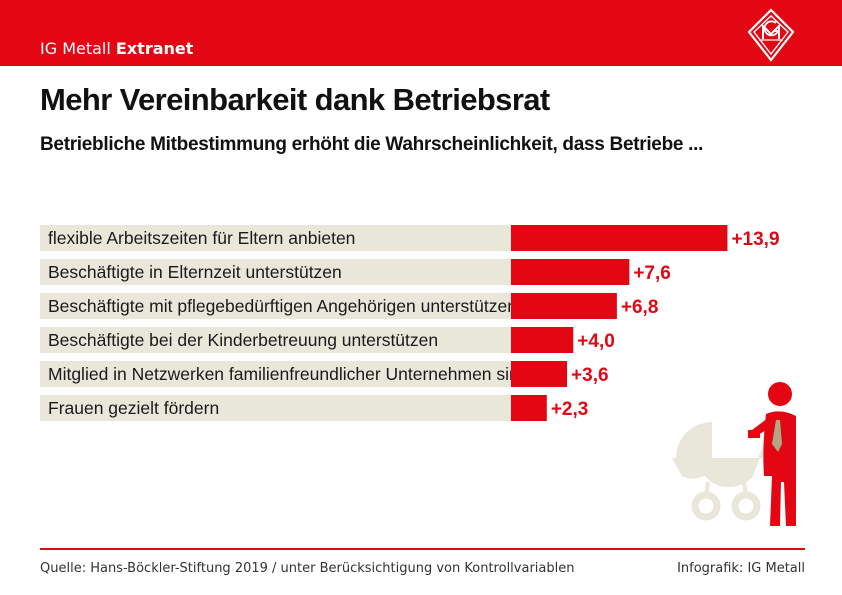 Image resolution: width=842 pixels, height=595 pixels. Describe the element at coordinates (640, 307) in the screenshot. I see `value-label: +6,8` at that location.